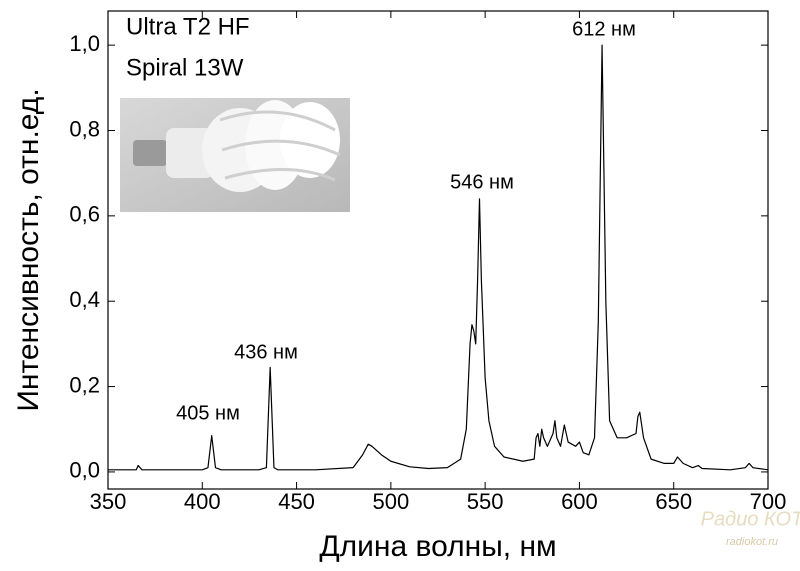 This screenshot has height=571, width=800. What do you see at coordinates (208, 413) in the screenshot?
I see `peak-label: 405 нм` at bounding box center [208, 413].